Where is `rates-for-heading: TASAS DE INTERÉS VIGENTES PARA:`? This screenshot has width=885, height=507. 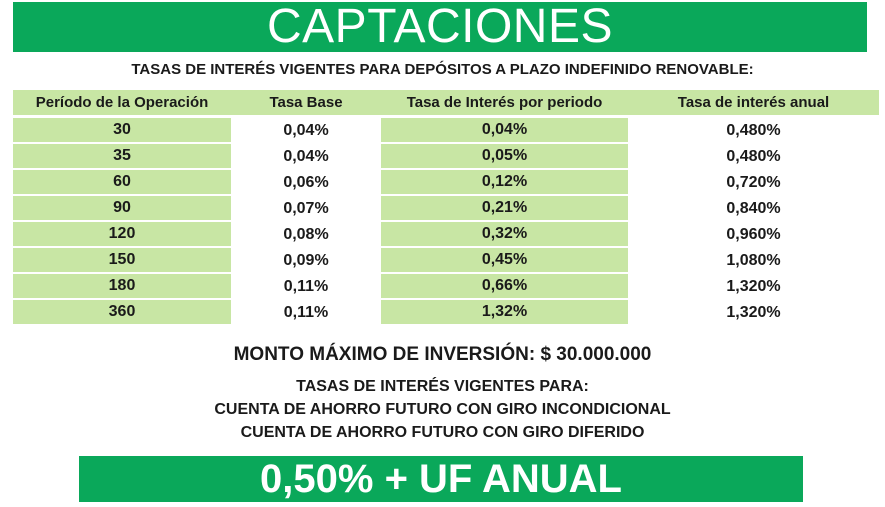
rates-for-heading: TASAS DE INTERÉS VIGENTES PARA: is located at coordinates (442, 386).